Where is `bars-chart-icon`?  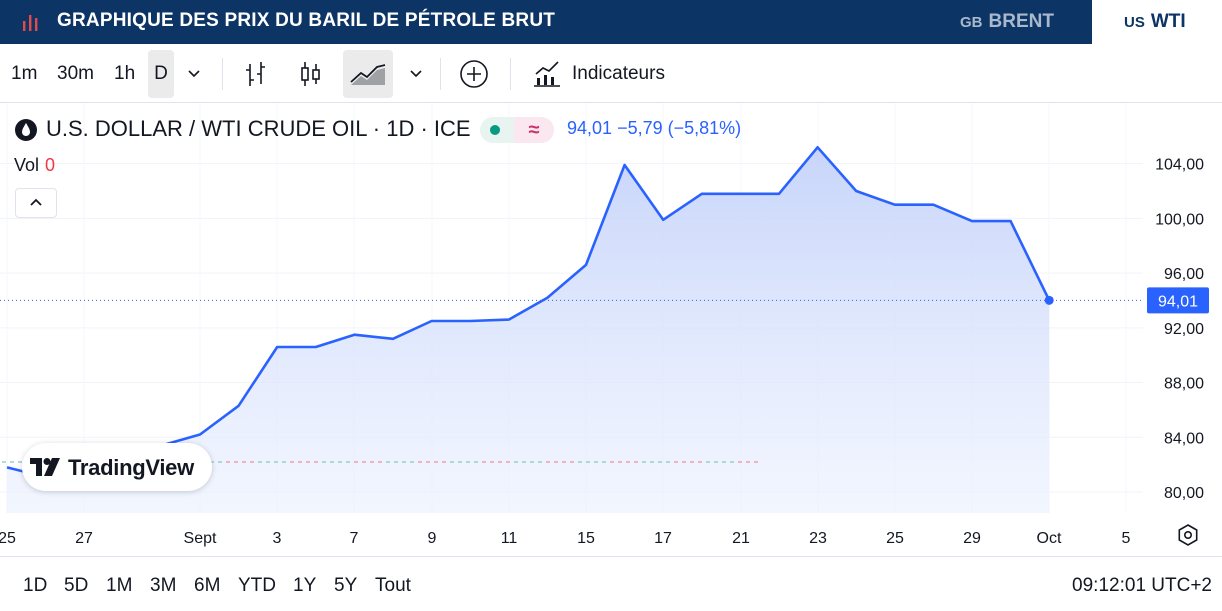 bars-chart-icon is located at coordinates (255, 74).